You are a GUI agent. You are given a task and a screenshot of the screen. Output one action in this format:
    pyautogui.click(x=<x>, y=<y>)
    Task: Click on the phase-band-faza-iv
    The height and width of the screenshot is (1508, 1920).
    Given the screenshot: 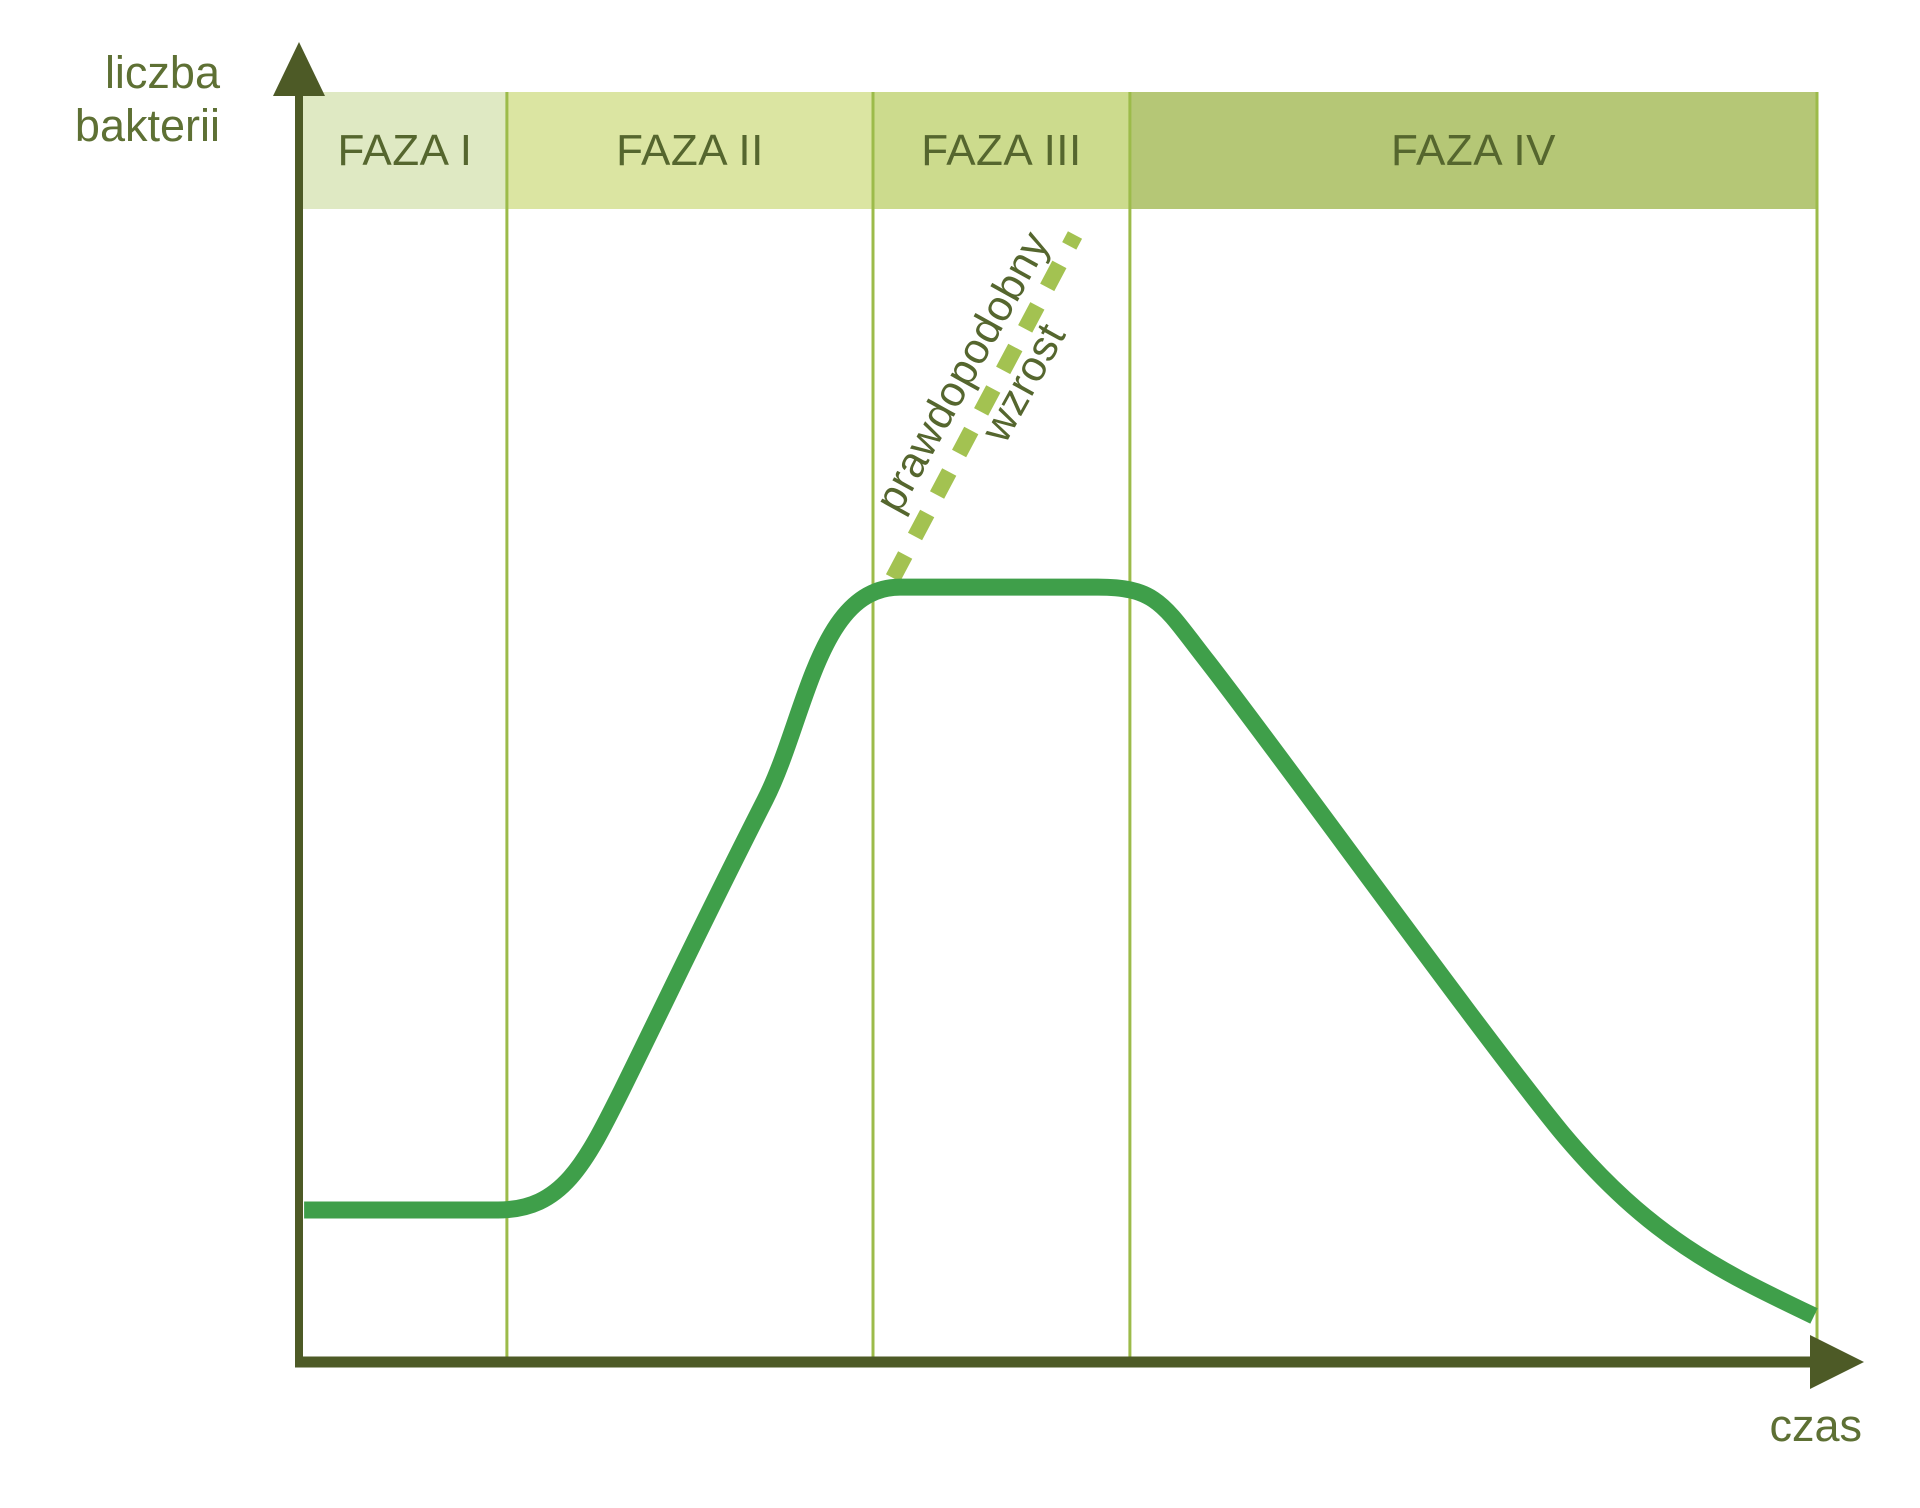 What is the action you would take?
    pyautogui.click(x=1473, y=150)
    